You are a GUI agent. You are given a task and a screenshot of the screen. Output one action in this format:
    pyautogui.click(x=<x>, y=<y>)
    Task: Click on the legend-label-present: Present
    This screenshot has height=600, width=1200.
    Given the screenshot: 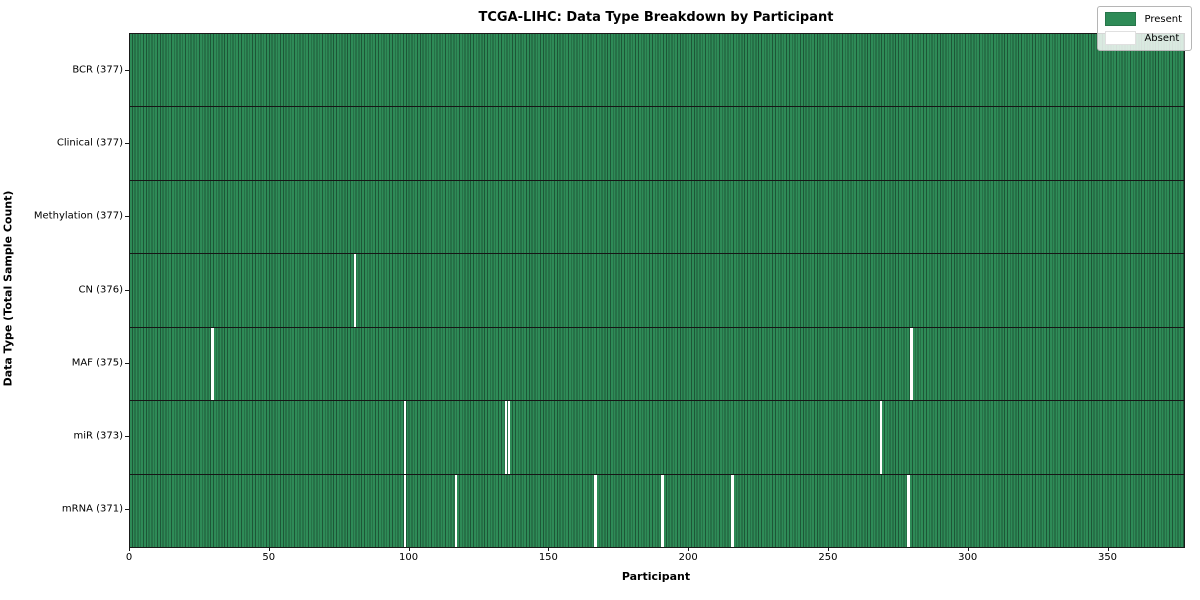 What is the action you would take?
    pyautogui.click(x=1163, y=19)
    